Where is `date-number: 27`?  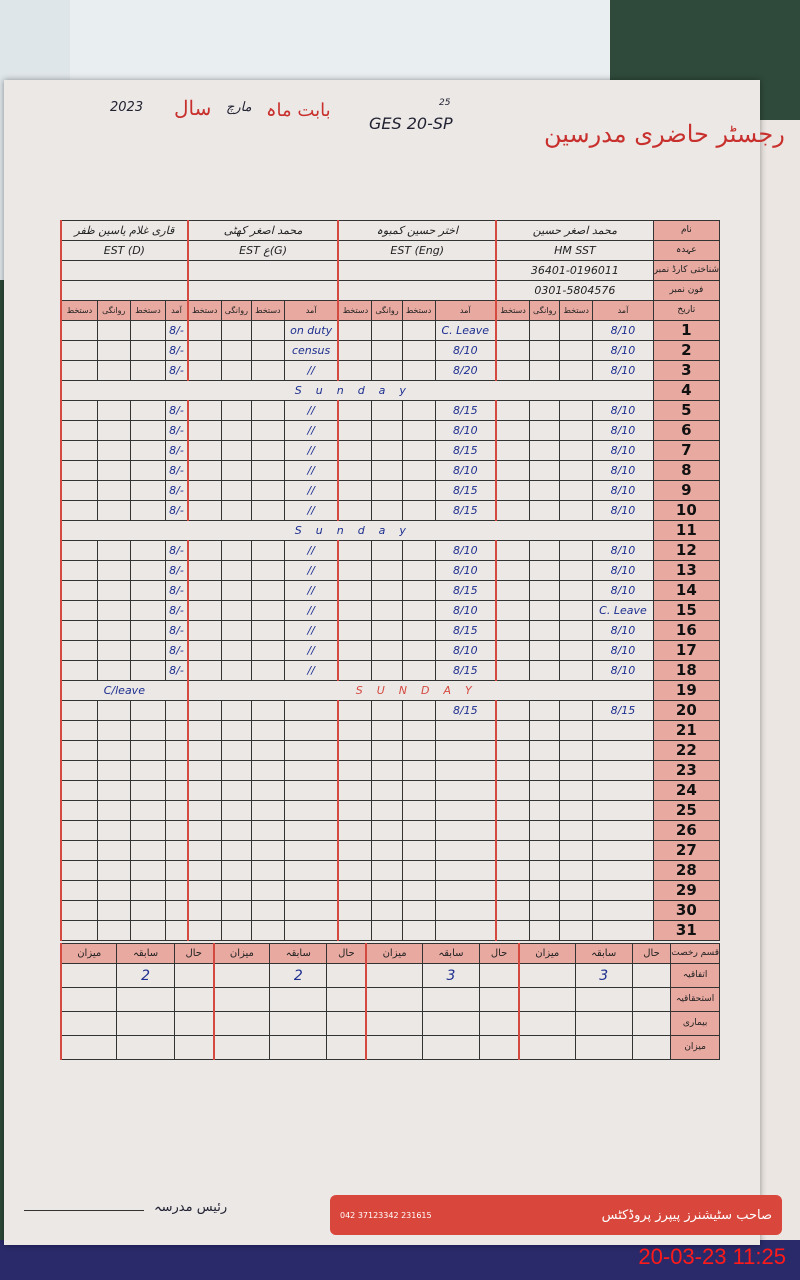
date-number: 27 is located at coordinates (686, 850).